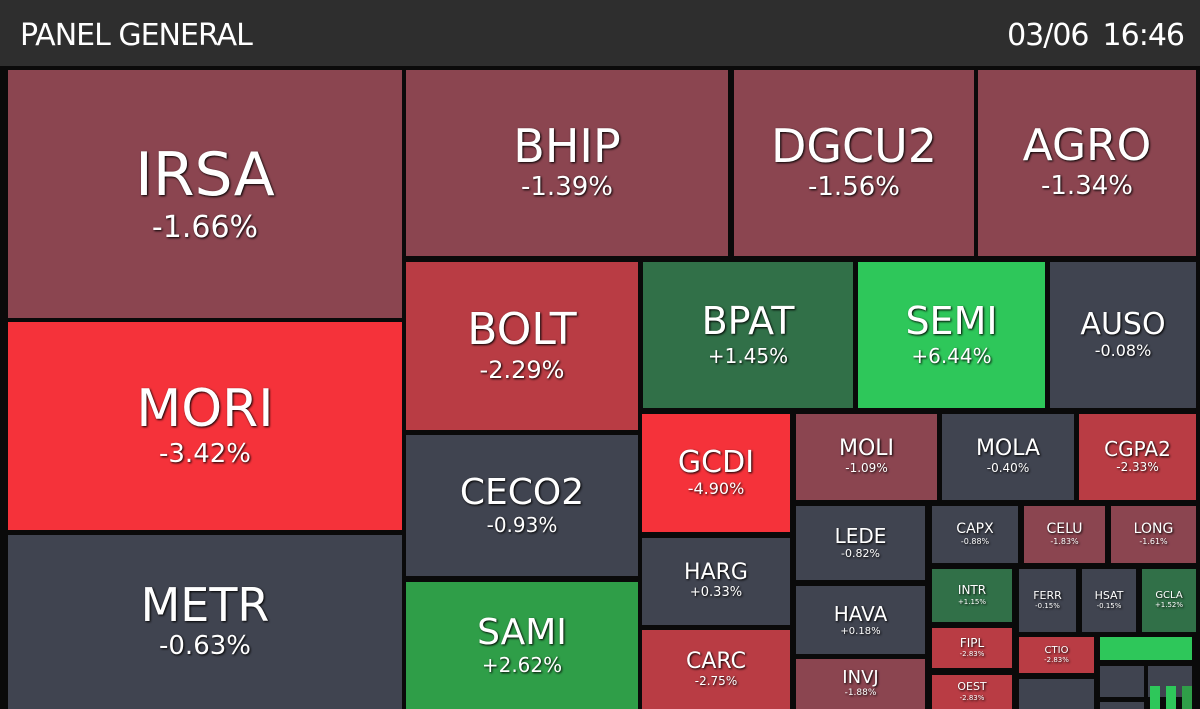  What do you see at coordinates (972, 687) in the screenshot?
I see `tile-symbol: OEST` at bounding box center [972, 687].